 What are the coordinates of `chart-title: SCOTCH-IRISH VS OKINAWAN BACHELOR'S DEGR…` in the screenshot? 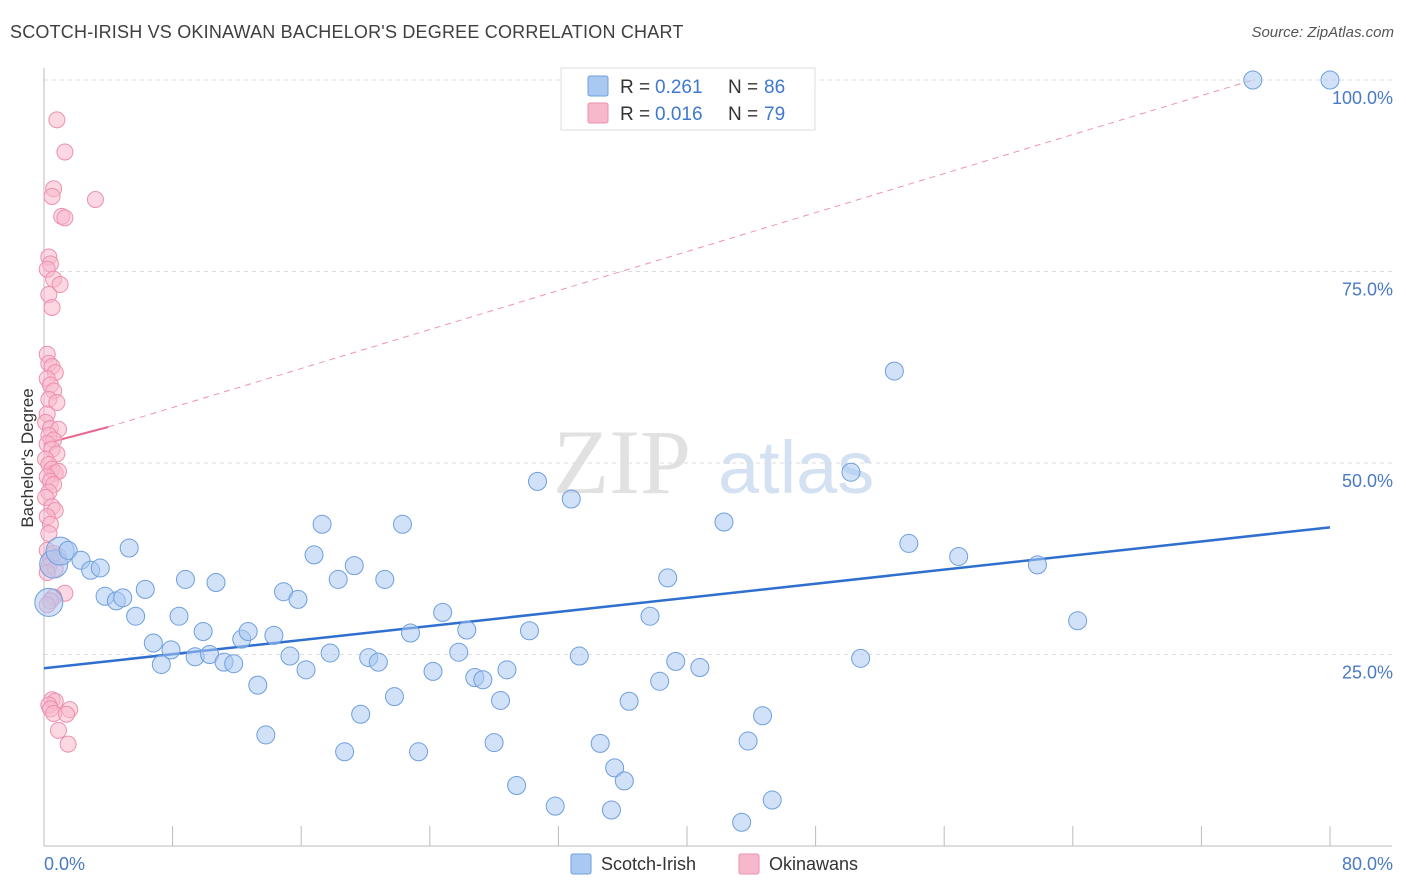 It's located at (347, 32).